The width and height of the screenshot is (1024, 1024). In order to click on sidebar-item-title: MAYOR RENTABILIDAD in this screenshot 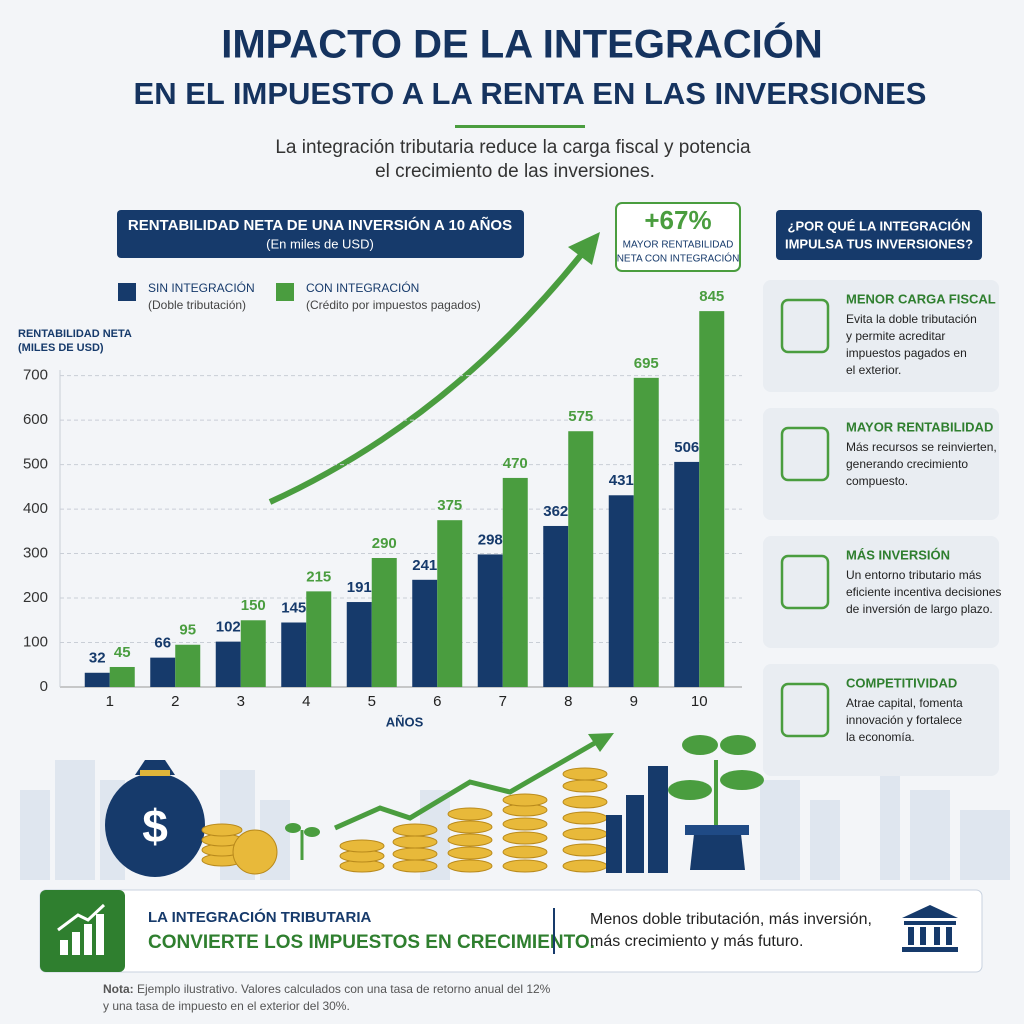, I will do `click(919, 426)`.